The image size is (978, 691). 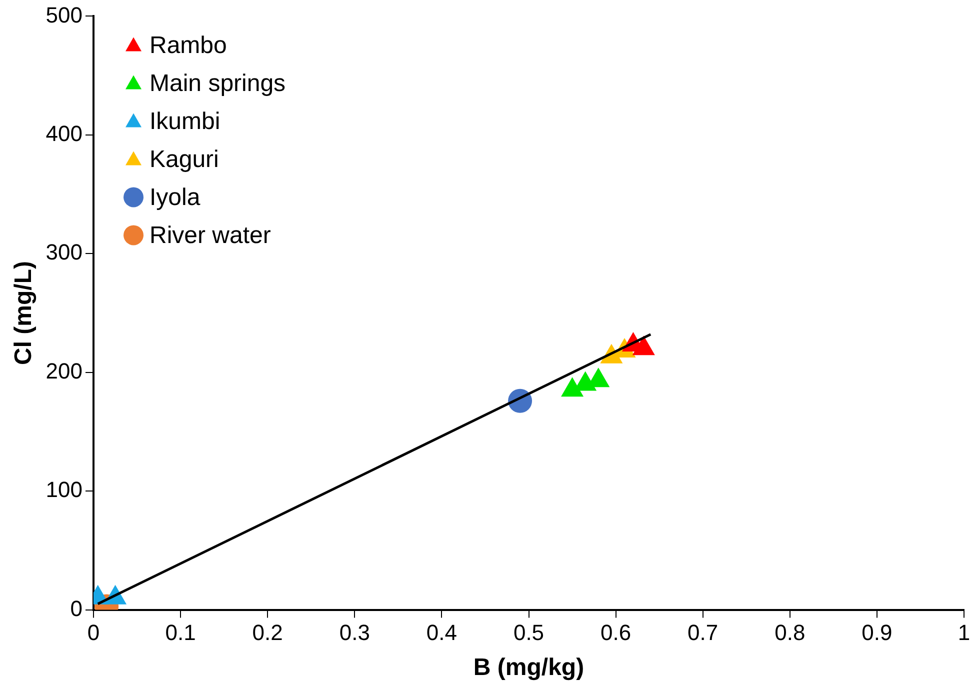 I want to click on x-tick-label: 0.1, so click(x=180, y=633).